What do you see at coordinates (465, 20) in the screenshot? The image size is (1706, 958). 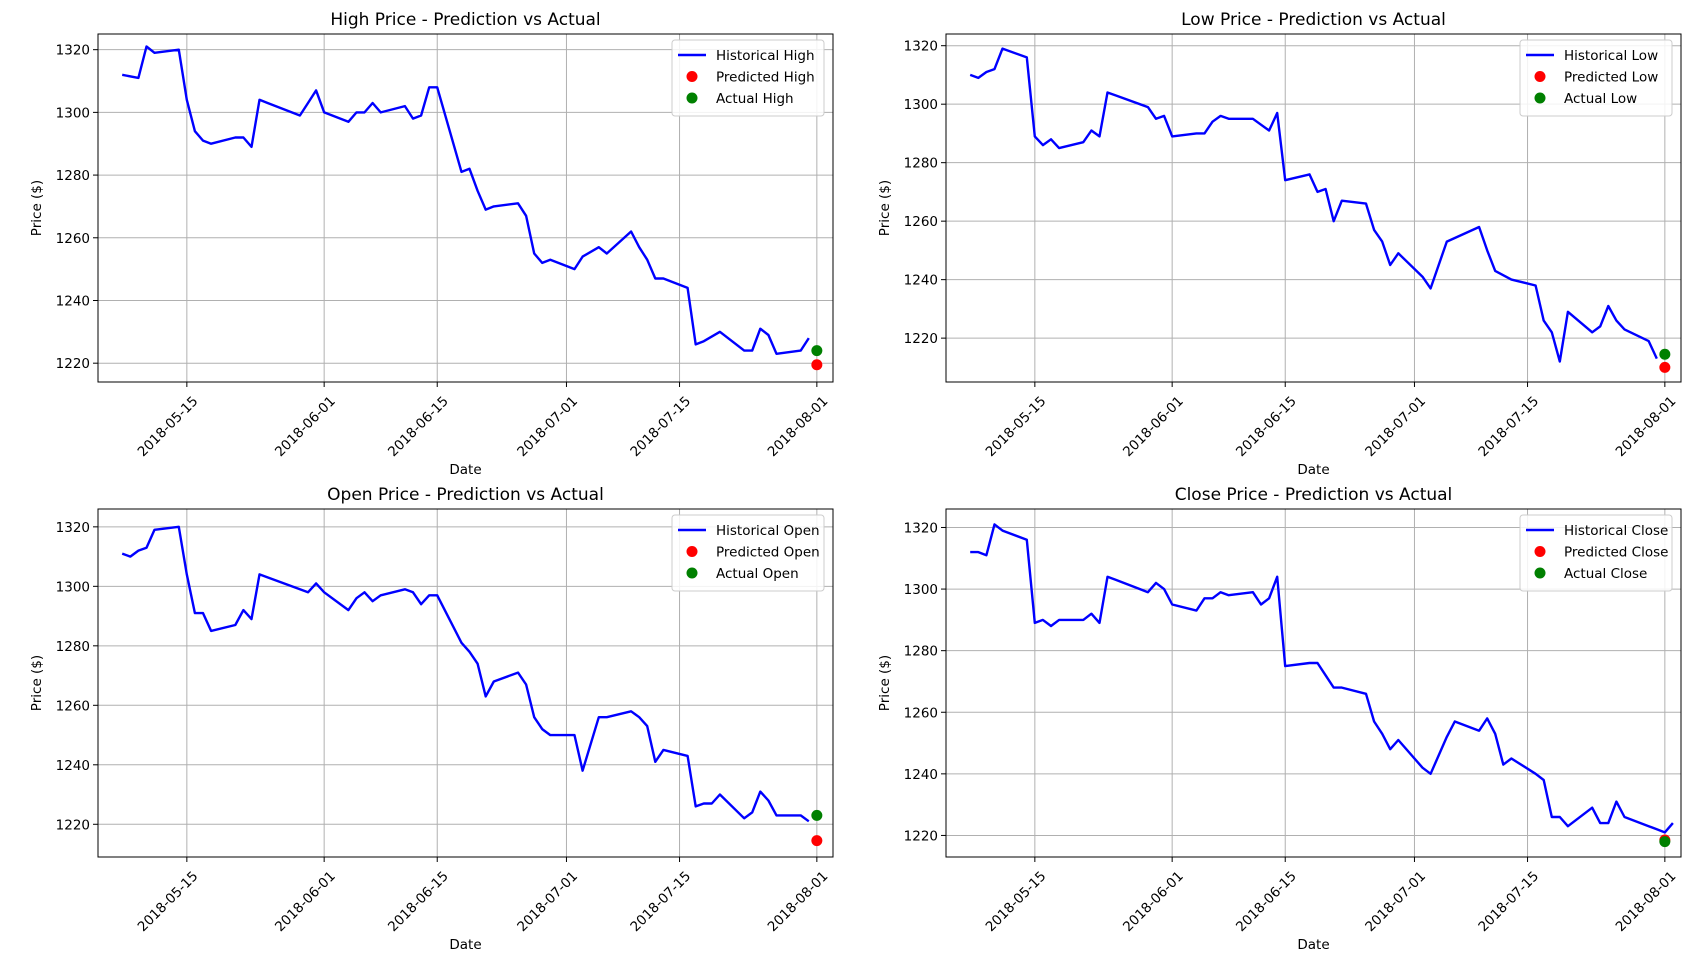 I see `chart-title: High Price - Prediction vs Actual` at bounding box center [465, 20].